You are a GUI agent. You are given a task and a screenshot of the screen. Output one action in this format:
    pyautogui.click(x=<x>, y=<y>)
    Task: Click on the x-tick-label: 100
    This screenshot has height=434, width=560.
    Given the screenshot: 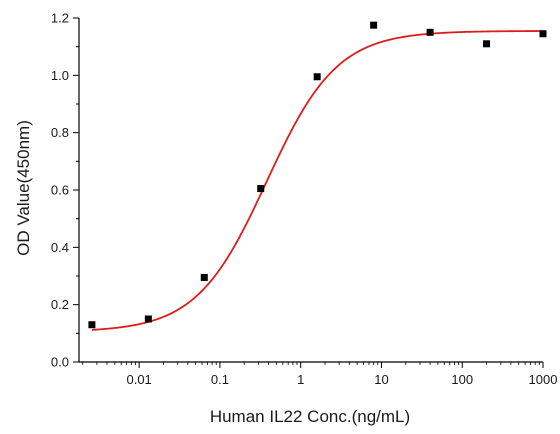 What is the action you would take?
    pyautogui.click(x=462, y=379)
    